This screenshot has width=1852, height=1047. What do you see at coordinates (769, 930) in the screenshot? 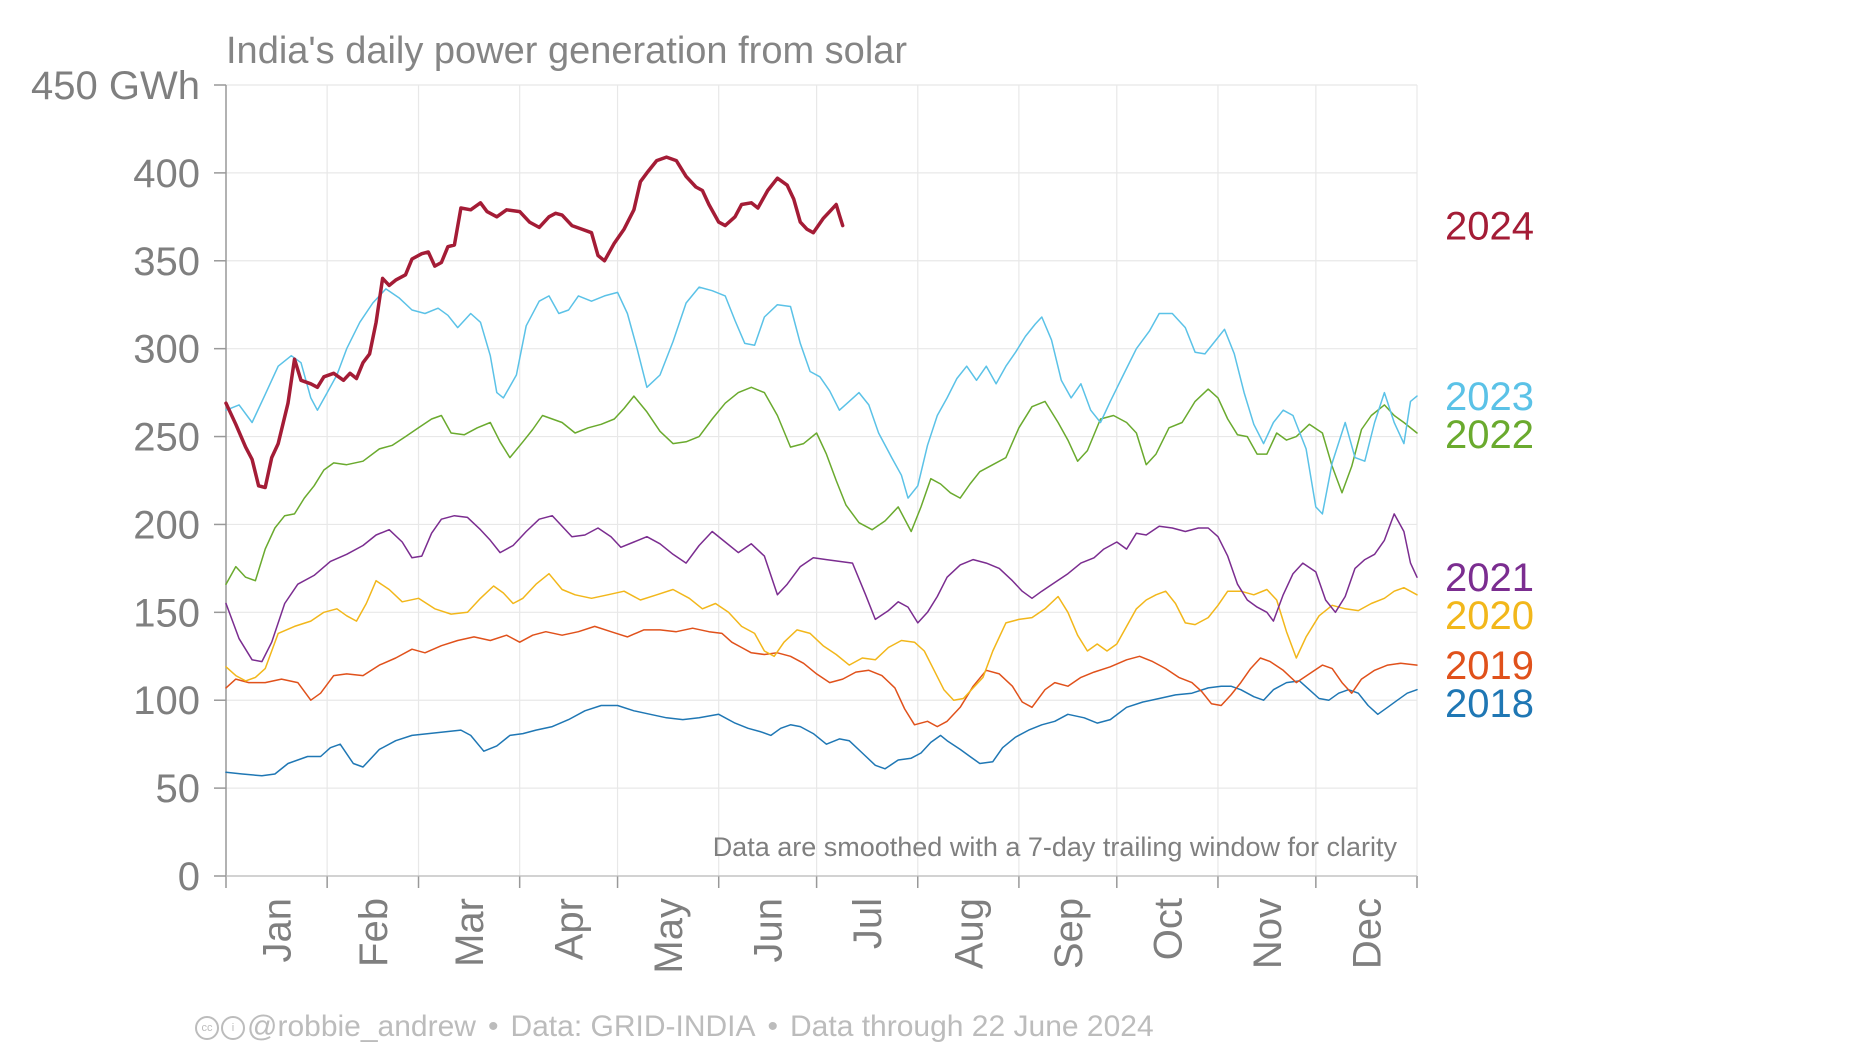
I see `x-tick-label: Jun` at bounding box center [769, 930].